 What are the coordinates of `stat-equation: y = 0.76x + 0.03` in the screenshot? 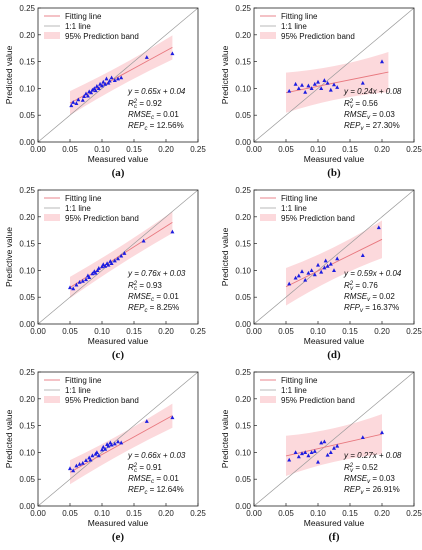 It's located at (156, 273).